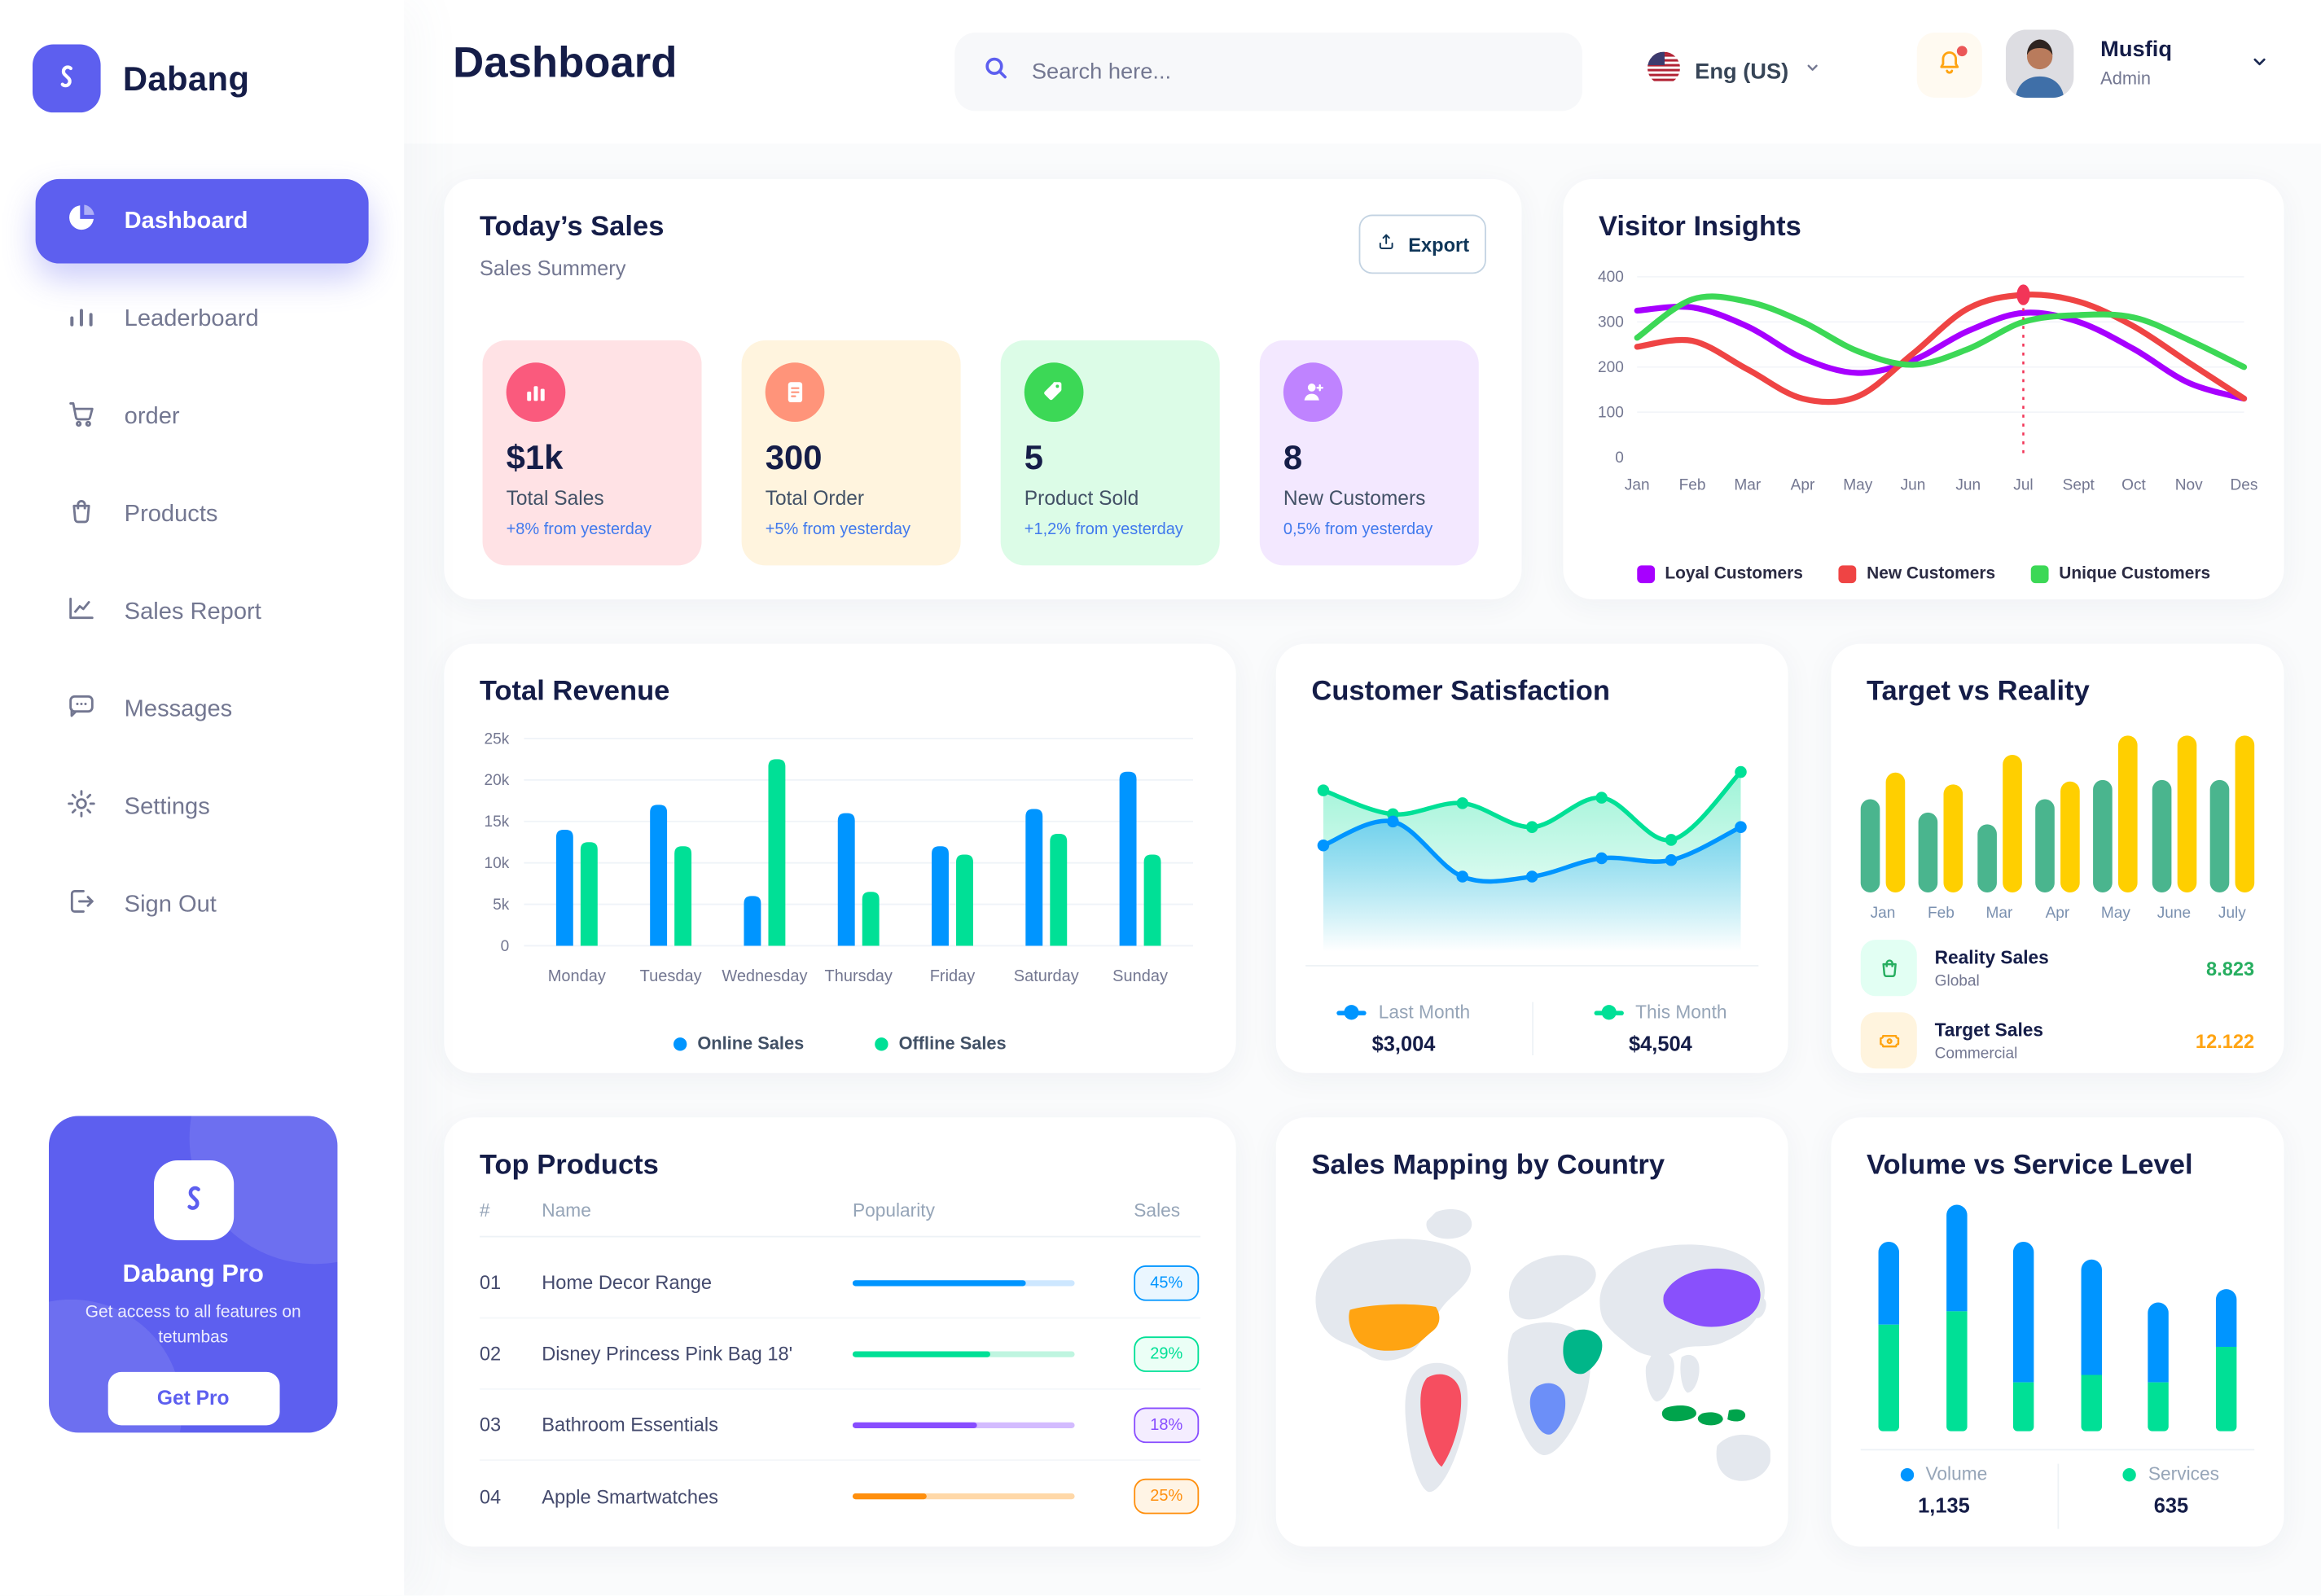  I want to click on stat-delta: +5% from yesterday, so click(838, 529).